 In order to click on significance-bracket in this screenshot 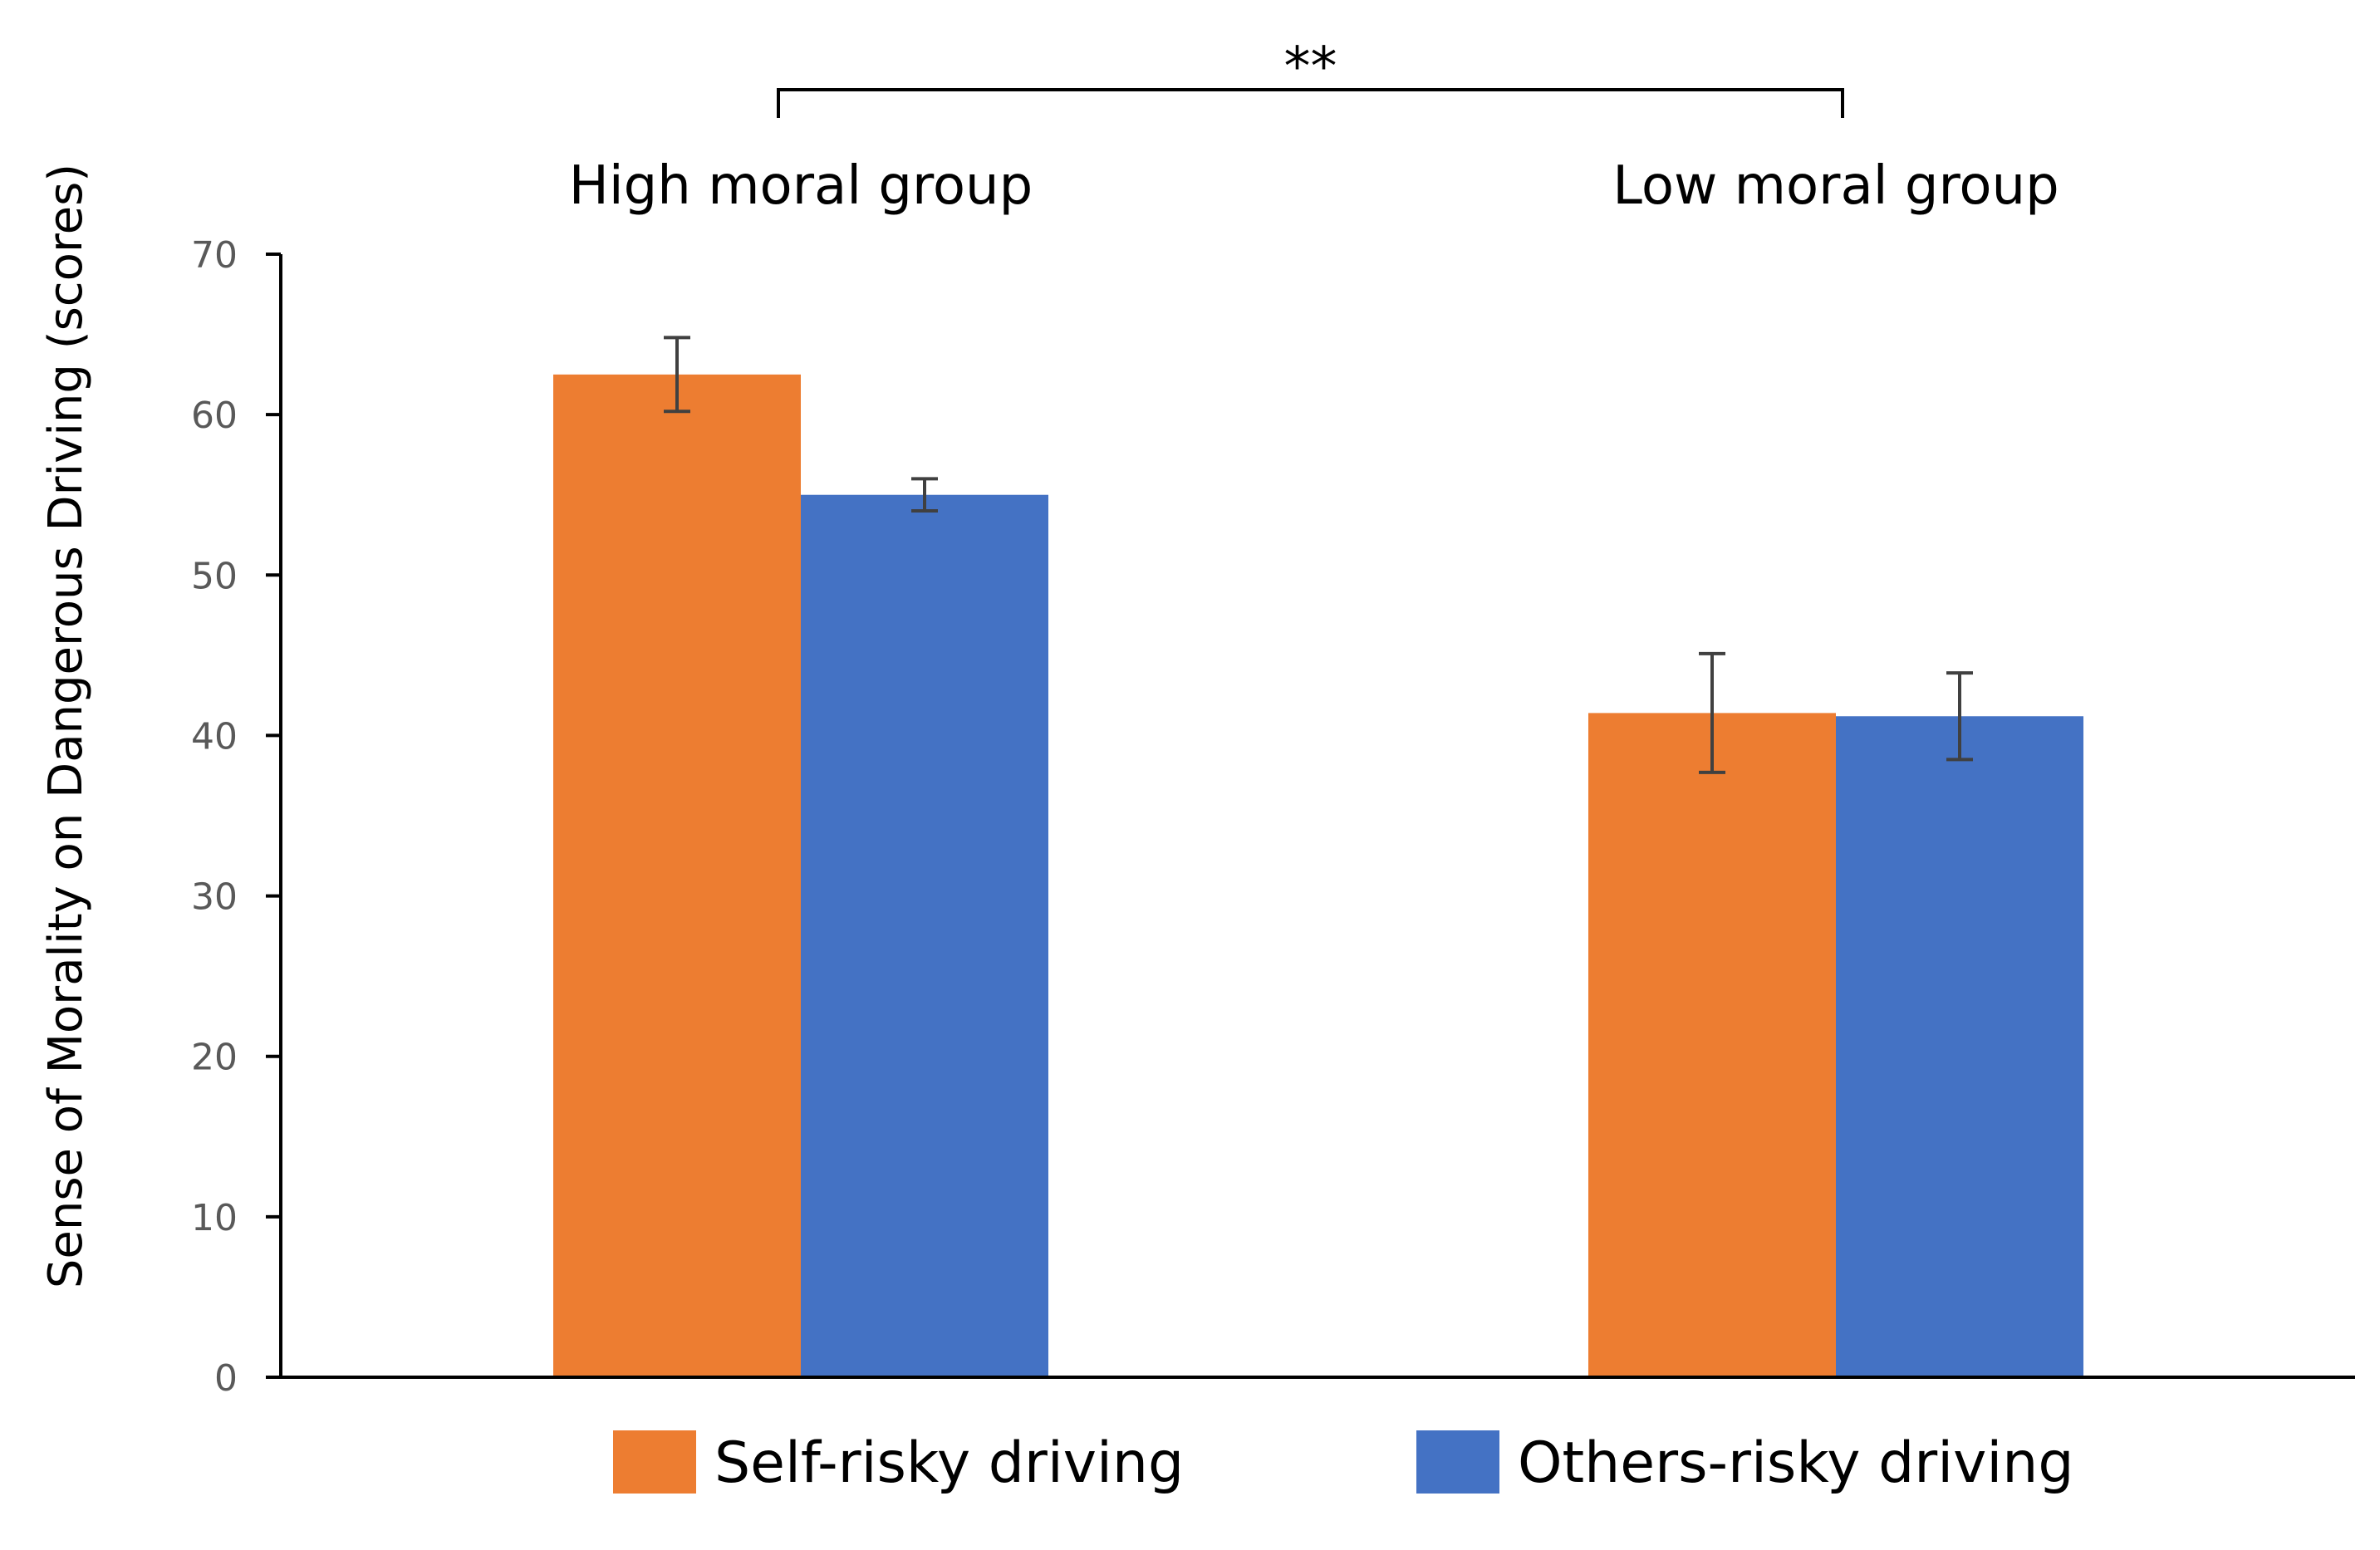, I will do `click(1310, 103)`.